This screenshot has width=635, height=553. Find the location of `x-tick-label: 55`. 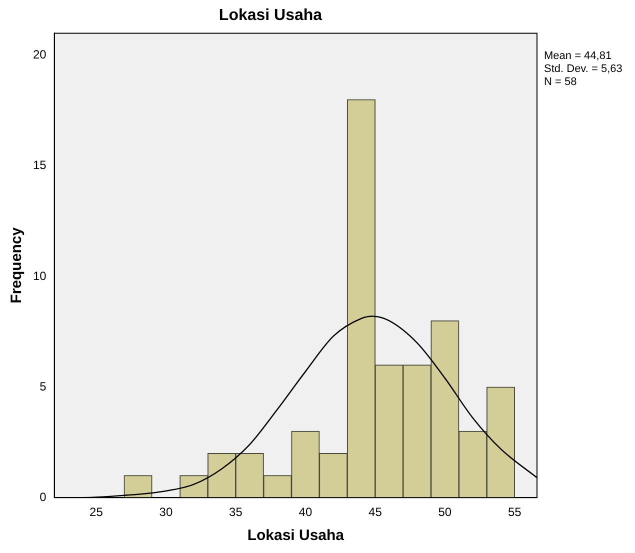

x-tick-label: 55 is located at coordinates (515, 512).